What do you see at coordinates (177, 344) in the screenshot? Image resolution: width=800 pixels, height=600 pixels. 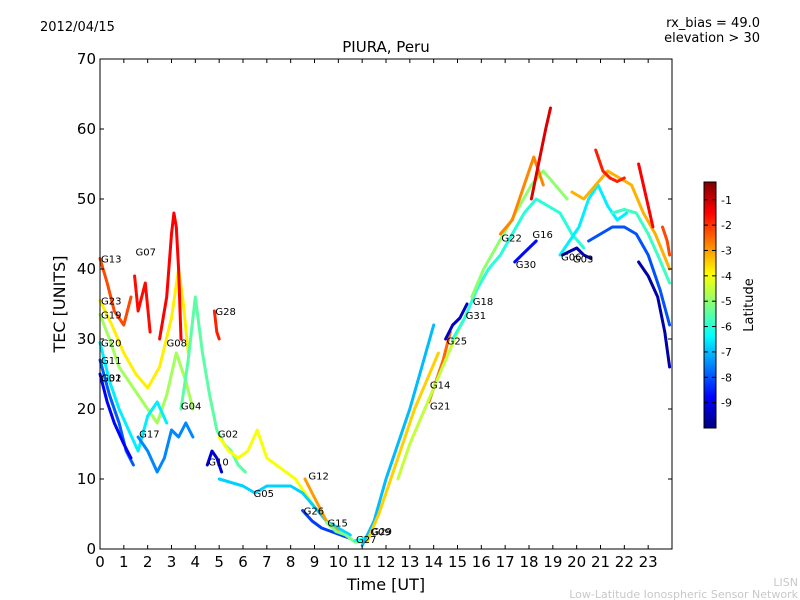 I see `sat-label-g08: G08` at bounding box center [177, 344].